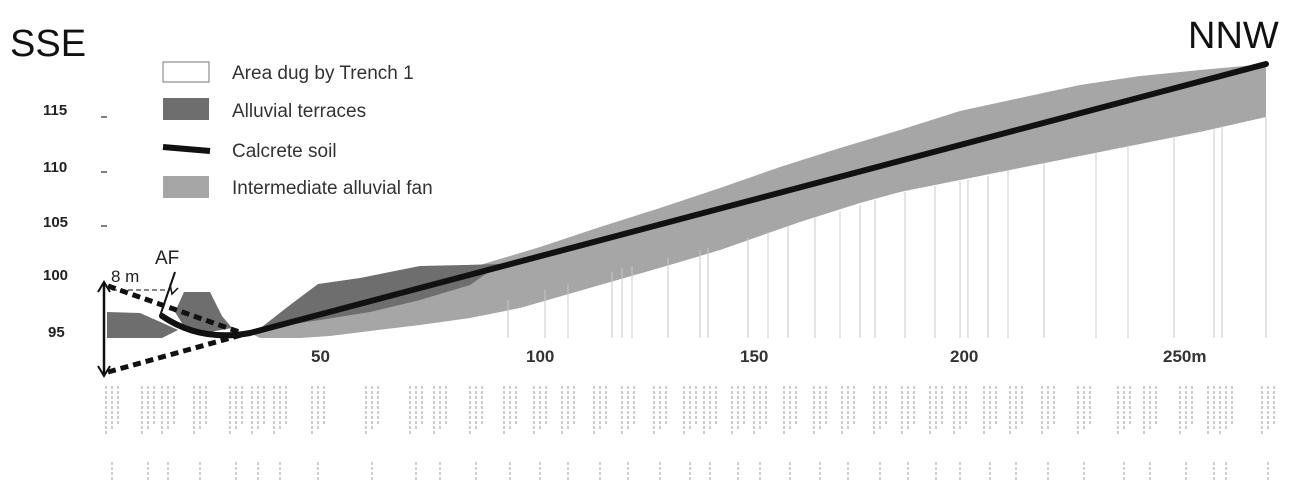 Image resolution: width=1299 pixels, height=492 pixels. What do you see at coordinates (332, 188) in the screenshot?
I see `legend-label-fan: Intermediate alluvial fan` at bounding box center [332, 188].